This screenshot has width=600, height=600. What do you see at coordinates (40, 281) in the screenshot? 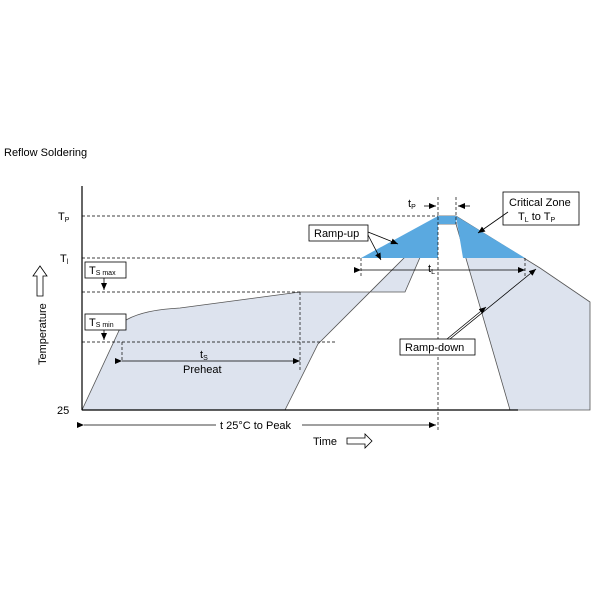
I see `temperature-arrow-icon` at bounding box center [40, 281].